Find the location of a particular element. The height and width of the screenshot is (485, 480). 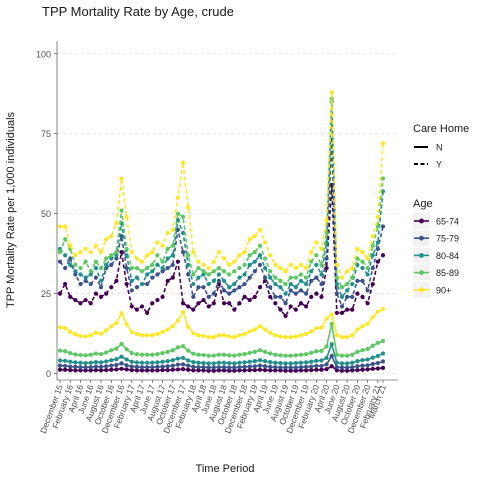

legend-item-age: 65-74 is located at coordinates (436, 221).